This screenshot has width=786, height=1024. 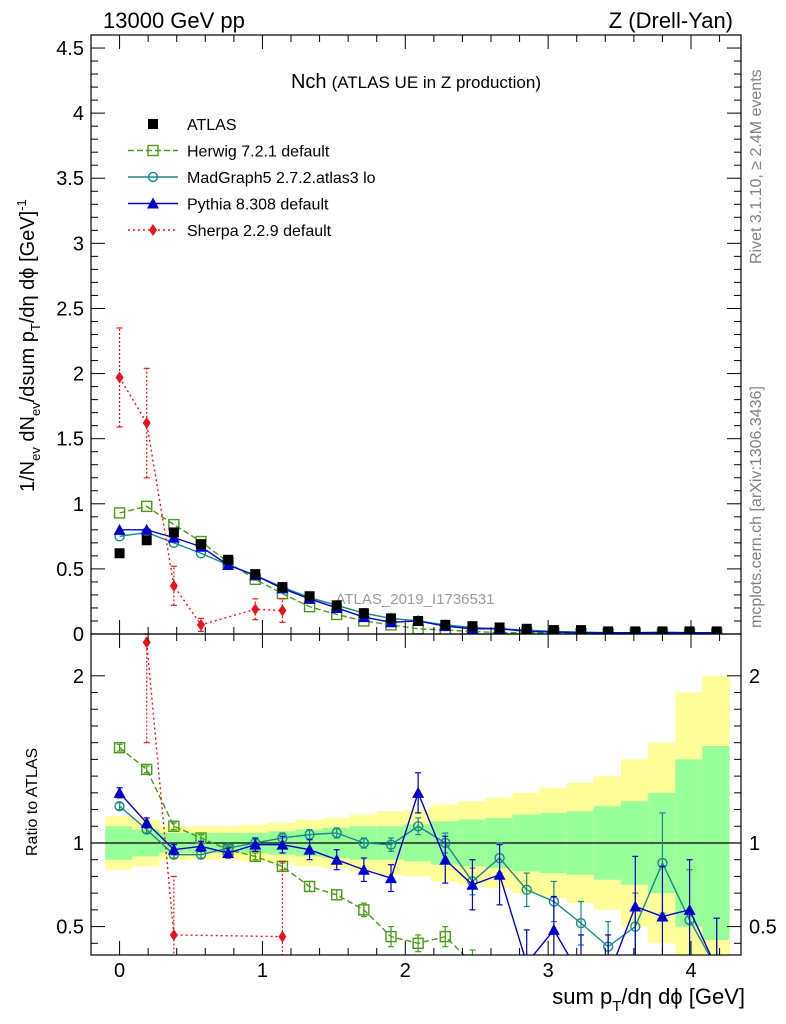 What do you see at coordinates (78, 844) in the screenshot?
I see `ratio-y-tick-label-left: 1` at bounding box center [78, 844].